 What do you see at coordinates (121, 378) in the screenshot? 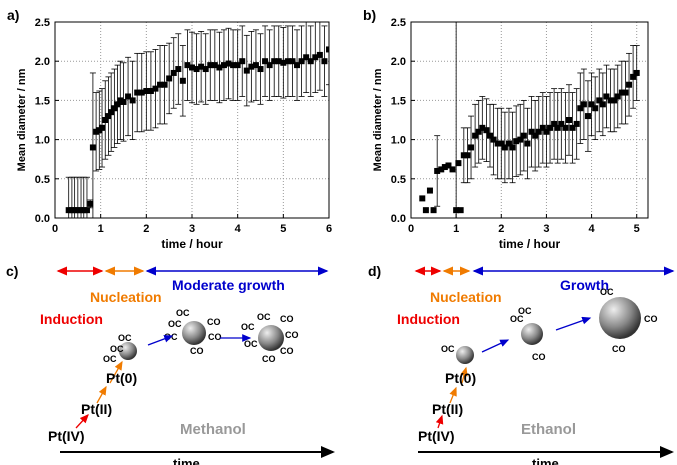
I see `state-label: Pt(0)` at bounding box center [121, 378].